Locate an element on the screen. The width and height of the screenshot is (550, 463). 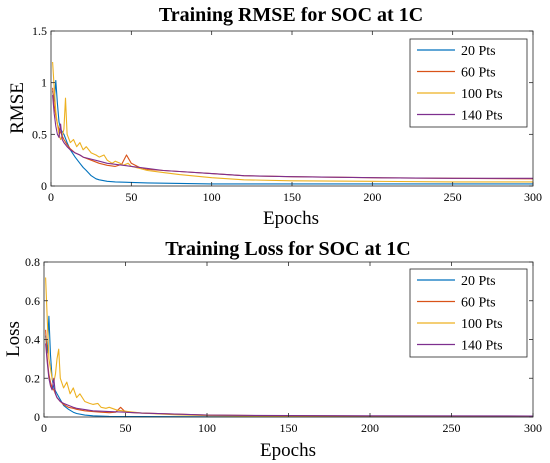
rmse-legend-label-0: 20 Pts is located at coordinates (478, 51).